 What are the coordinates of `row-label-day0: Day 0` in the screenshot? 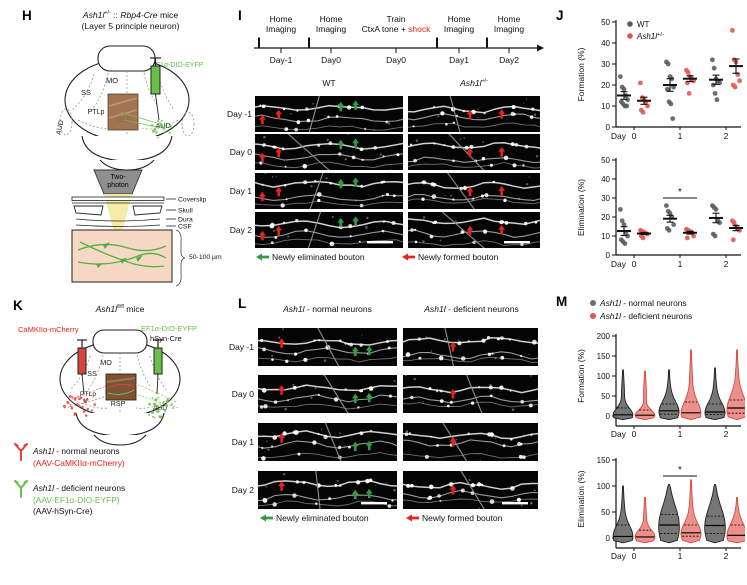 It's located at (242, 394).